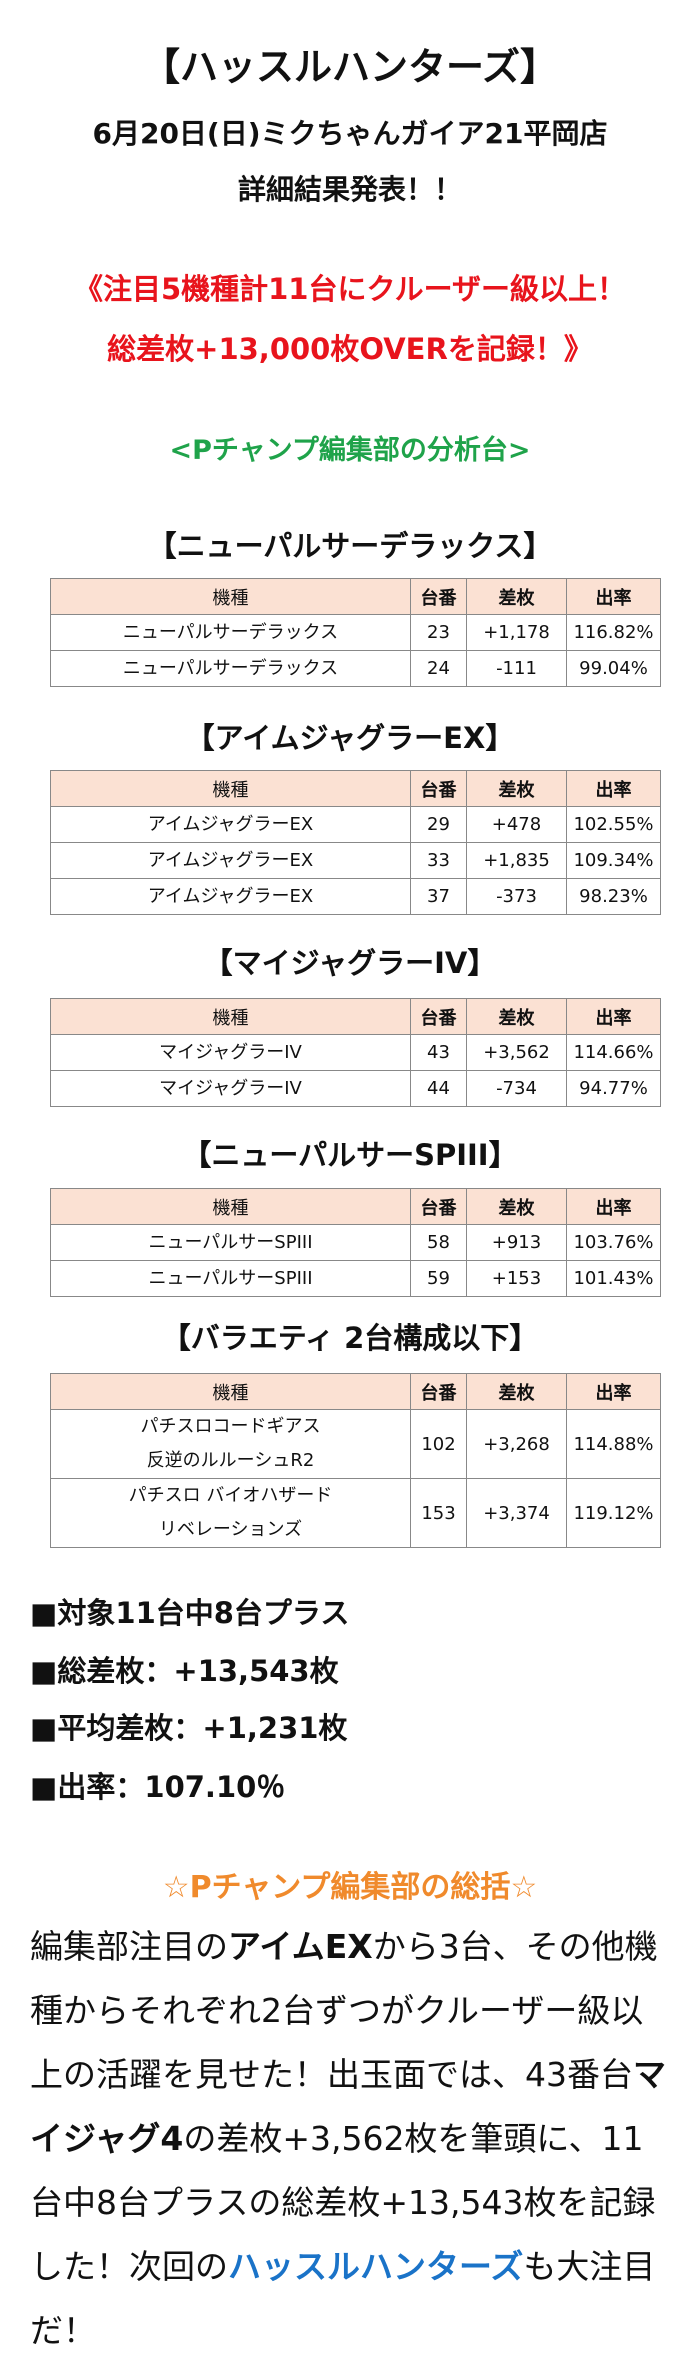  Describe the element at coordinates (129, 1946) in the screenshot. I see `text: 編集部注目の` at that location.